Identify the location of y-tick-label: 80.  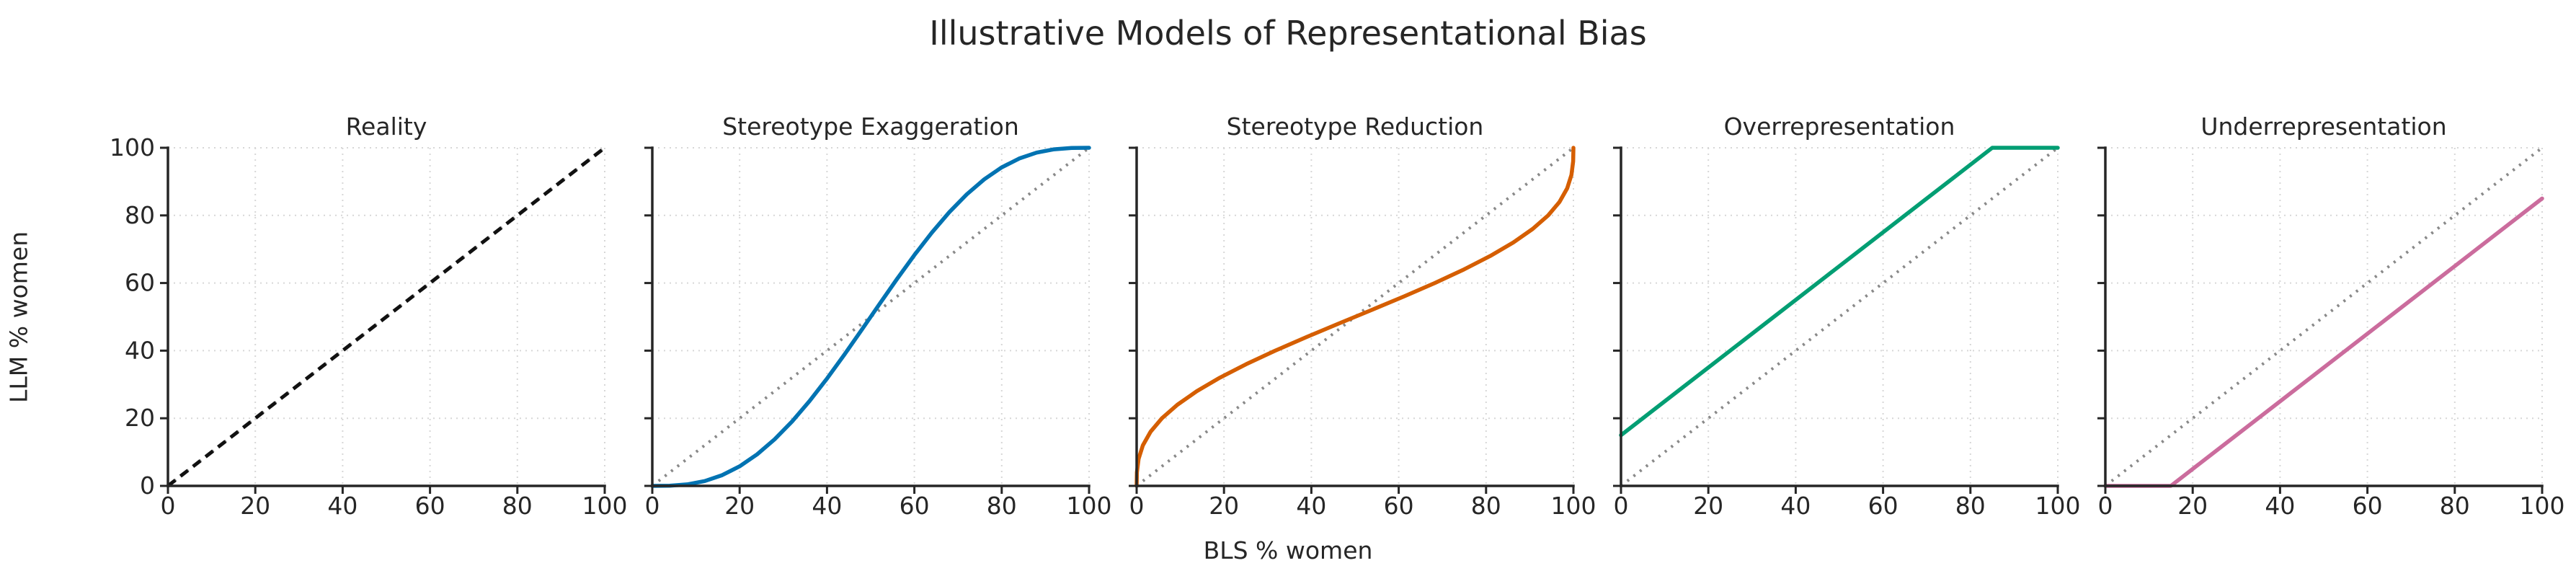
(140, 215).